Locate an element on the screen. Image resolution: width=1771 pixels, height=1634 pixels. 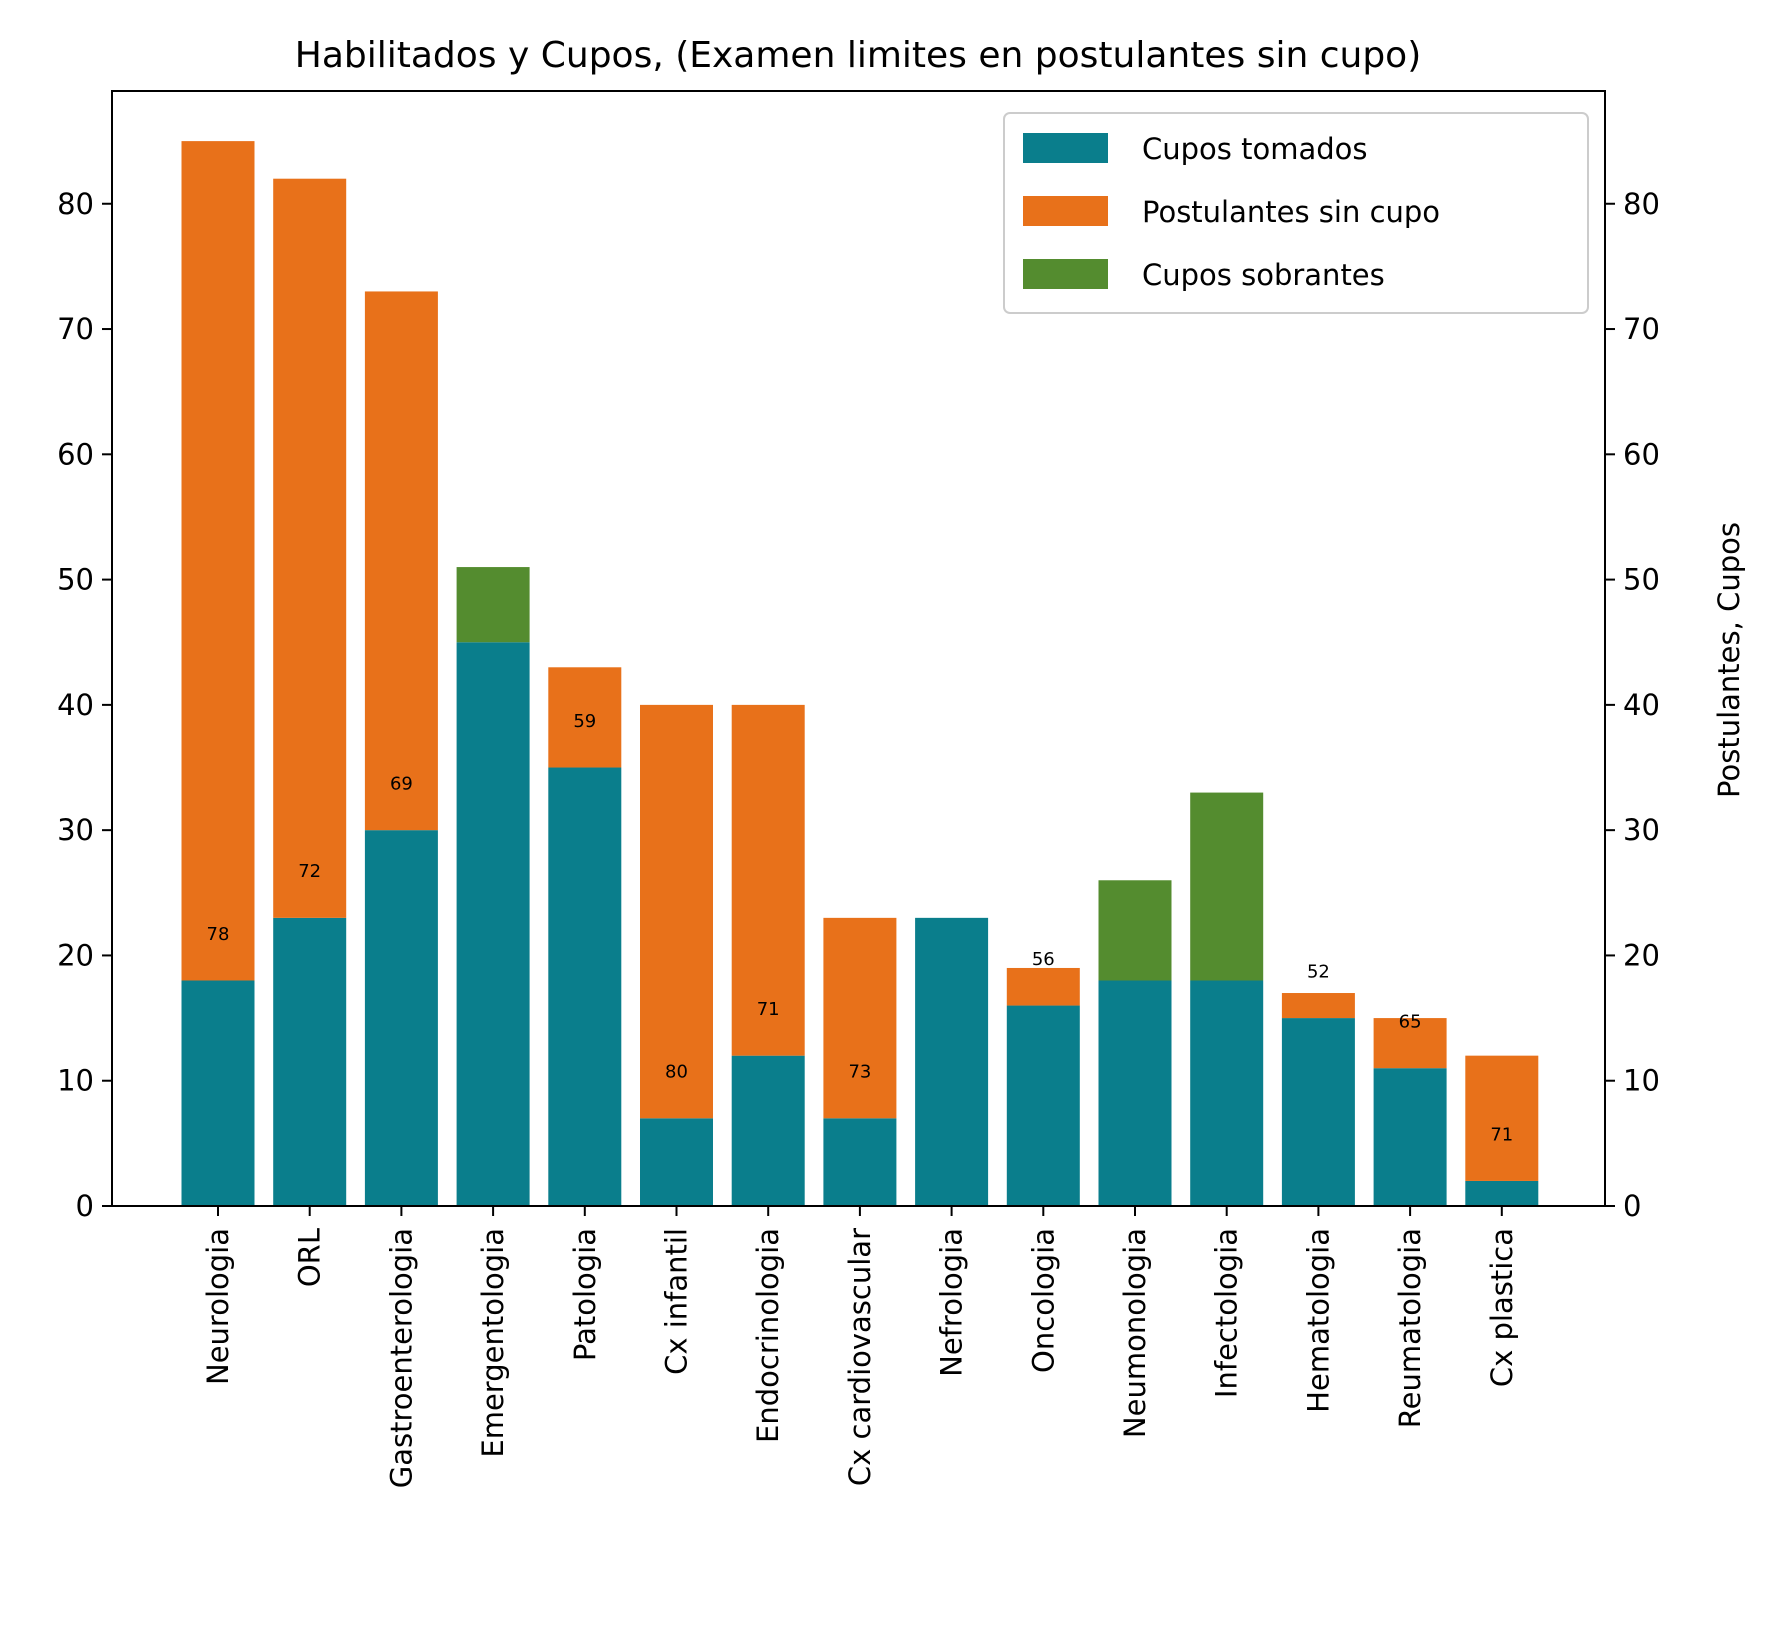
data-label-cx-infantil: 80 is located at coordinates (676, 1072).